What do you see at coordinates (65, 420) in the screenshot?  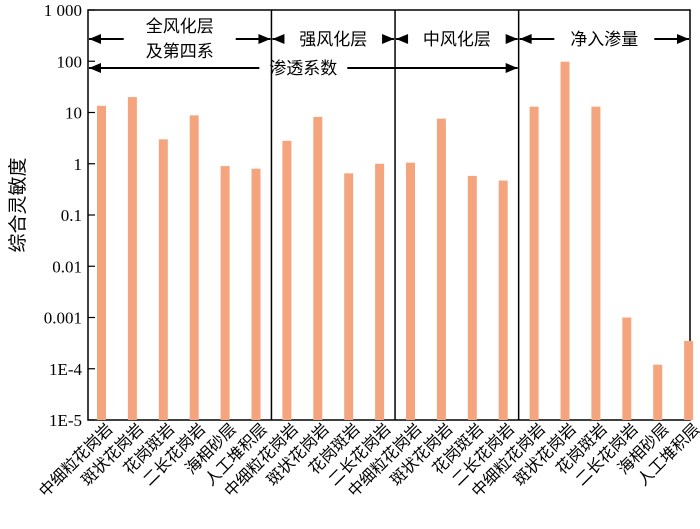 I see `y-tick-label: 1E-5` at bounding box center [65, 420].